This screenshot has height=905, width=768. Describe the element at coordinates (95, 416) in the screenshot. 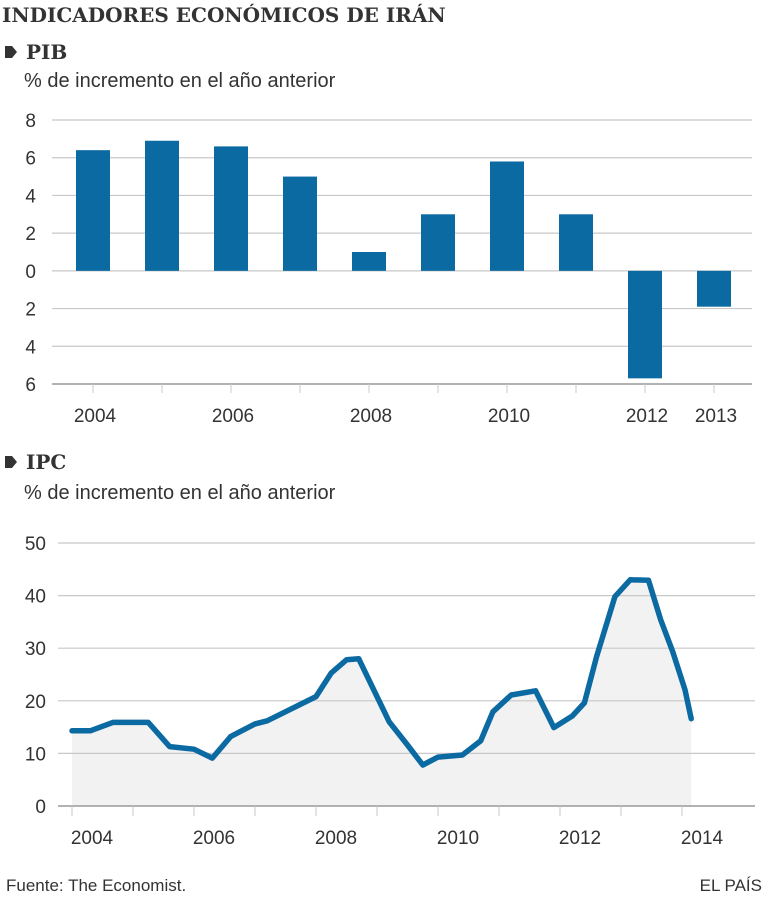

I see `pib-x-tick-label: 2004` at that location.